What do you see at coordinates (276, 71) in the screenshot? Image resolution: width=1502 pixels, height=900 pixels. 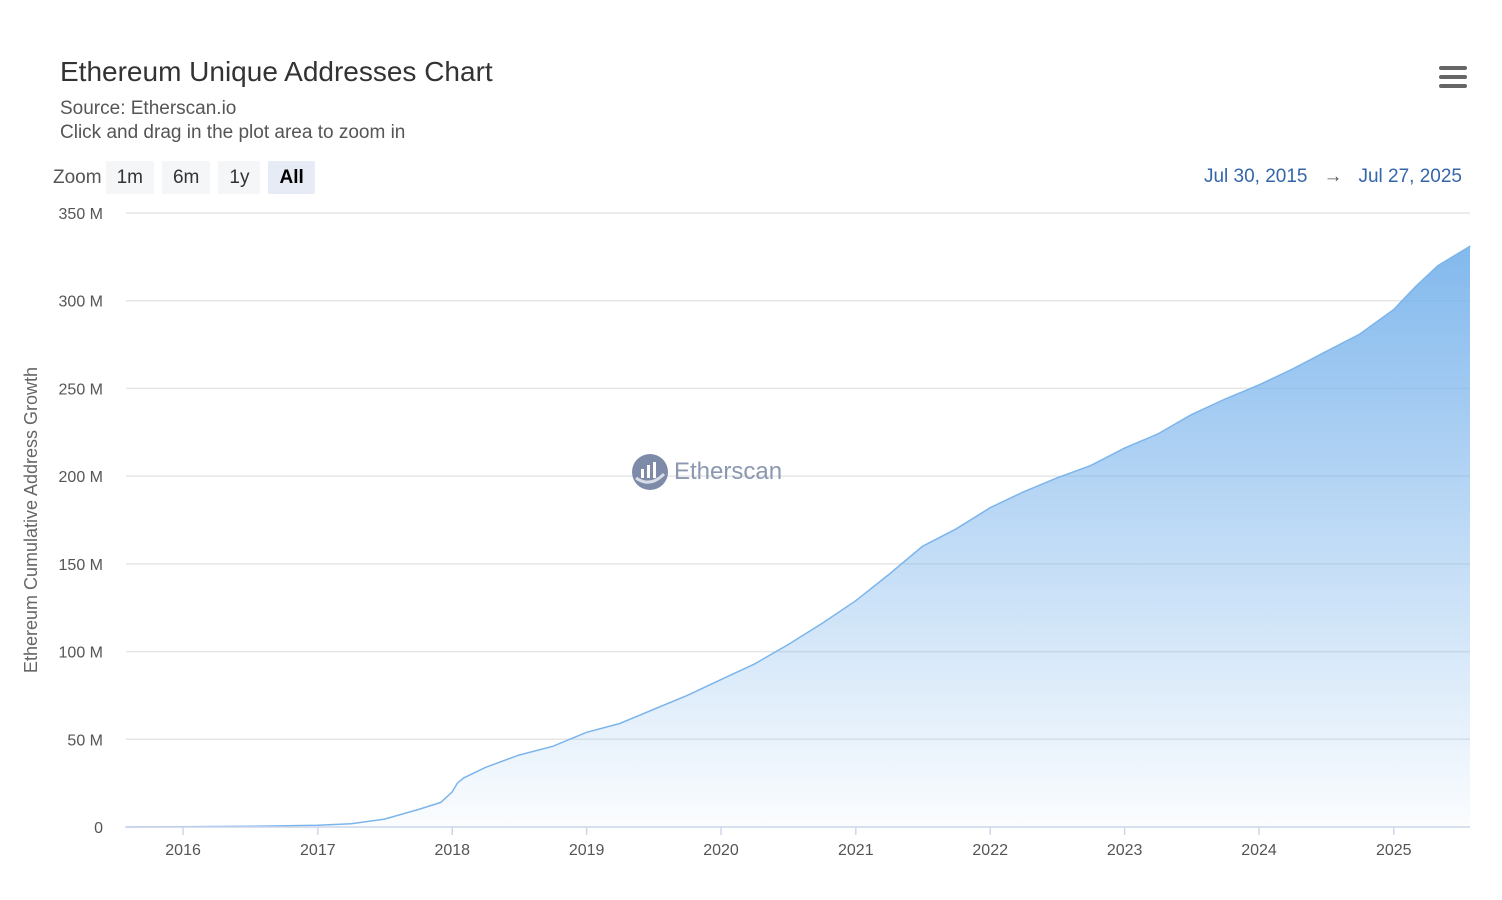 I see `chart-title: Ethereum Unique Addresses Chart` at bounding box center [276, 71].